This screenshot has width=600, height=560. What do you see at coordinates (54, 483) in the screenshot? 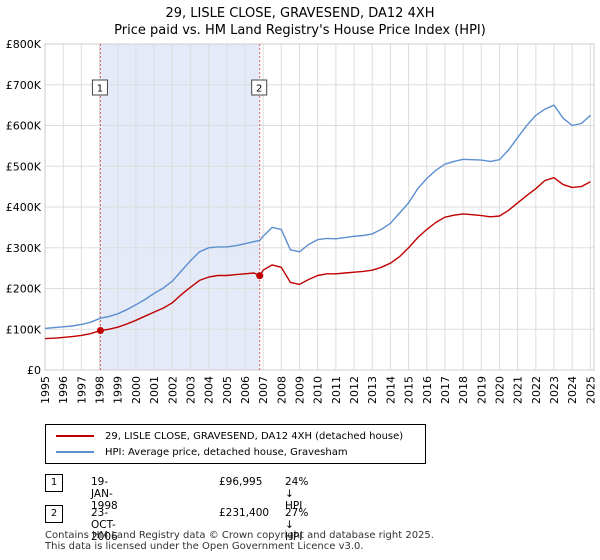
I see `transaction-number: 1` at bounding box center [54, 483].